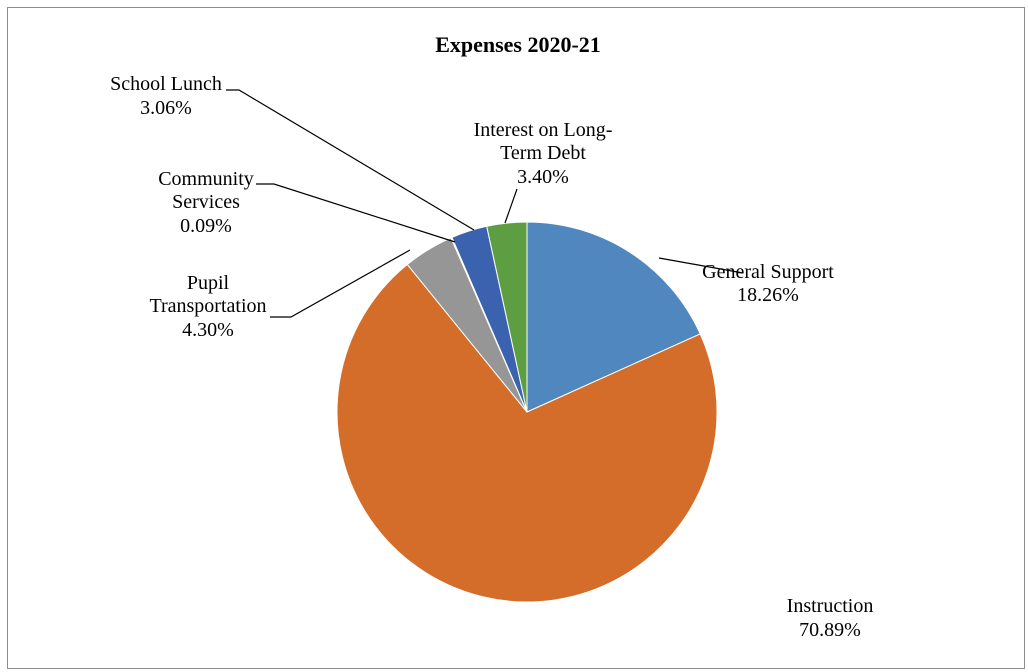  What do you see at coordinates (830, 606) in the screenshot?
I see `slice-label-instruction: Instruction` at bounding box center [830, 606].